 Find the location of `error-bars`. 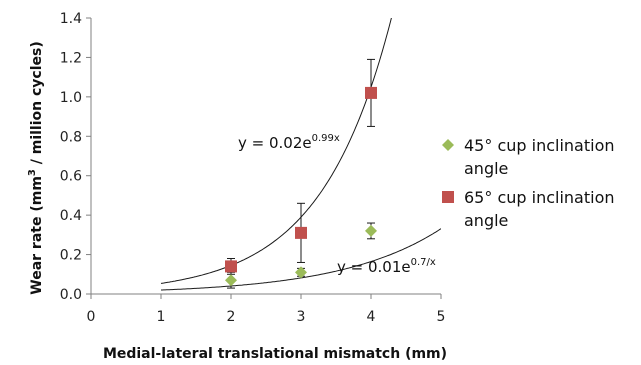

error-bars is located at coordinates (301, 173).